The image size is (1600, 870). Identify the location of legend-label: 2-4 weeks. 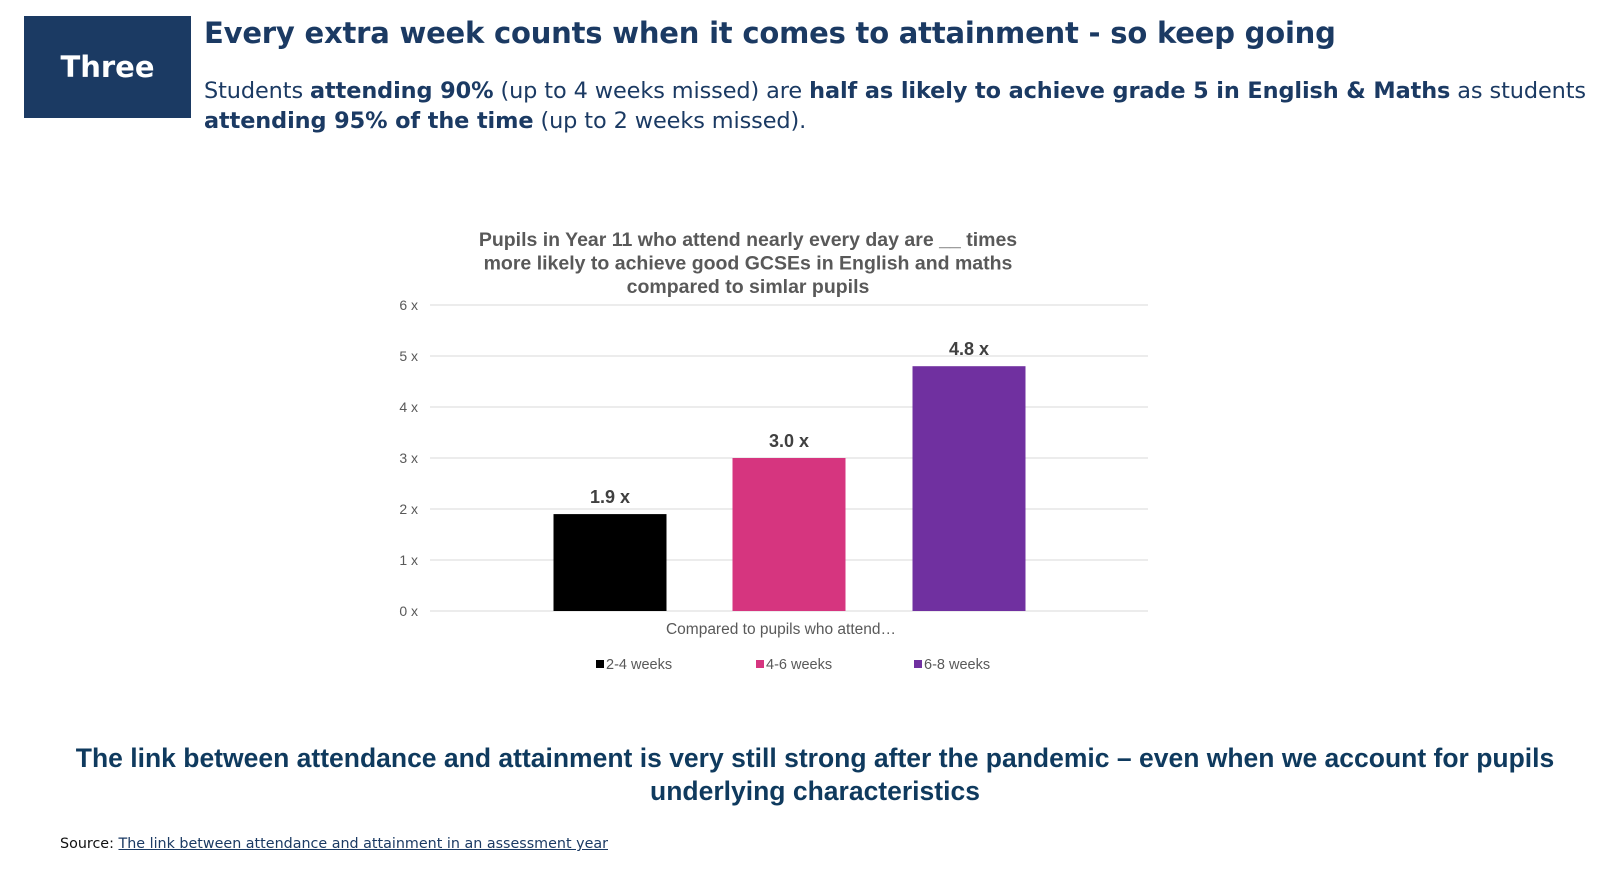
(639, 665).